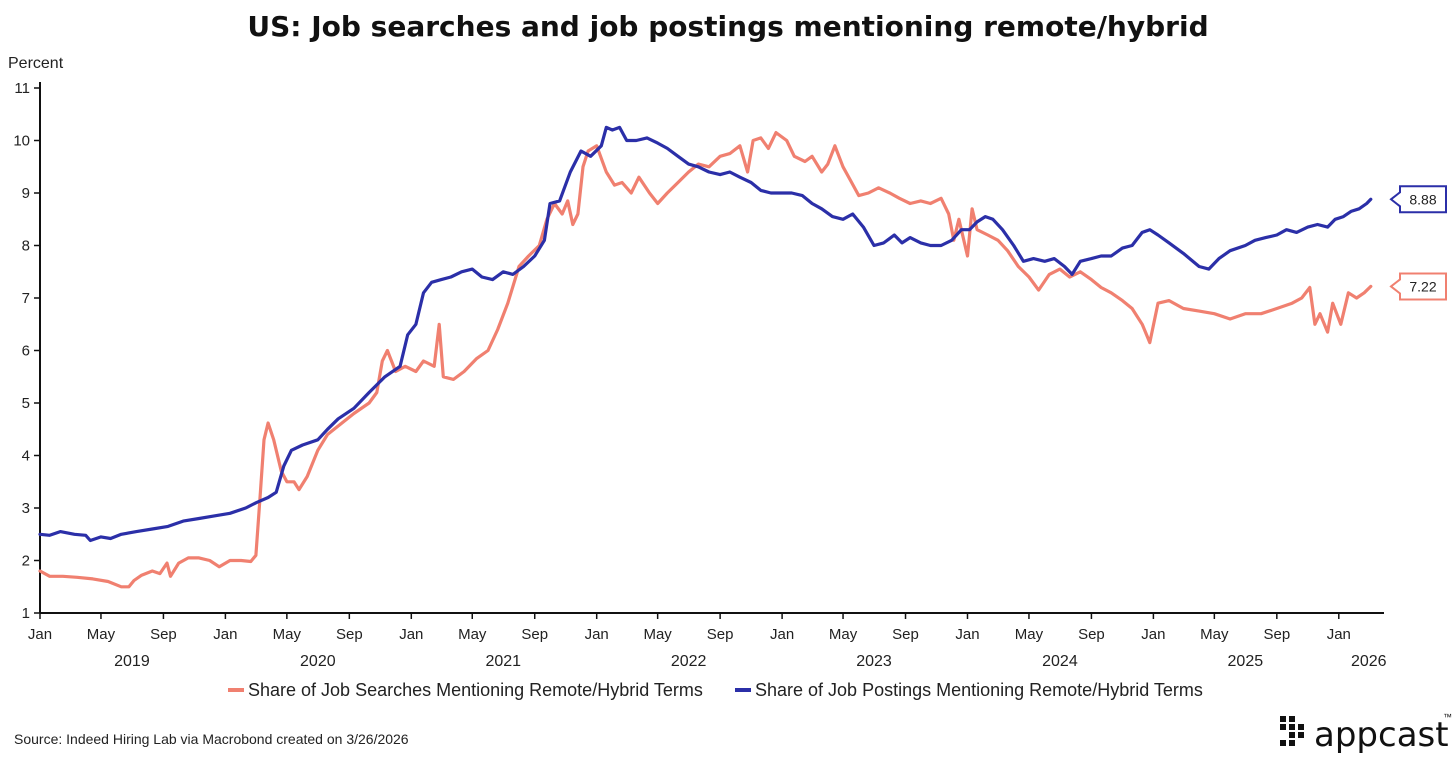  Describe the element at coordinates (26, 561) in the screenshot. I see `y-tick-label: 2` at that location.